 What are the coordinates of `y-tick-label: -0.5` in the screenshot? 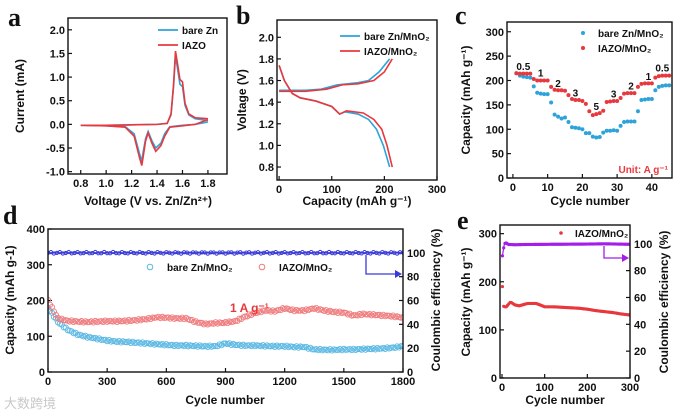 It's located at (55, 149).